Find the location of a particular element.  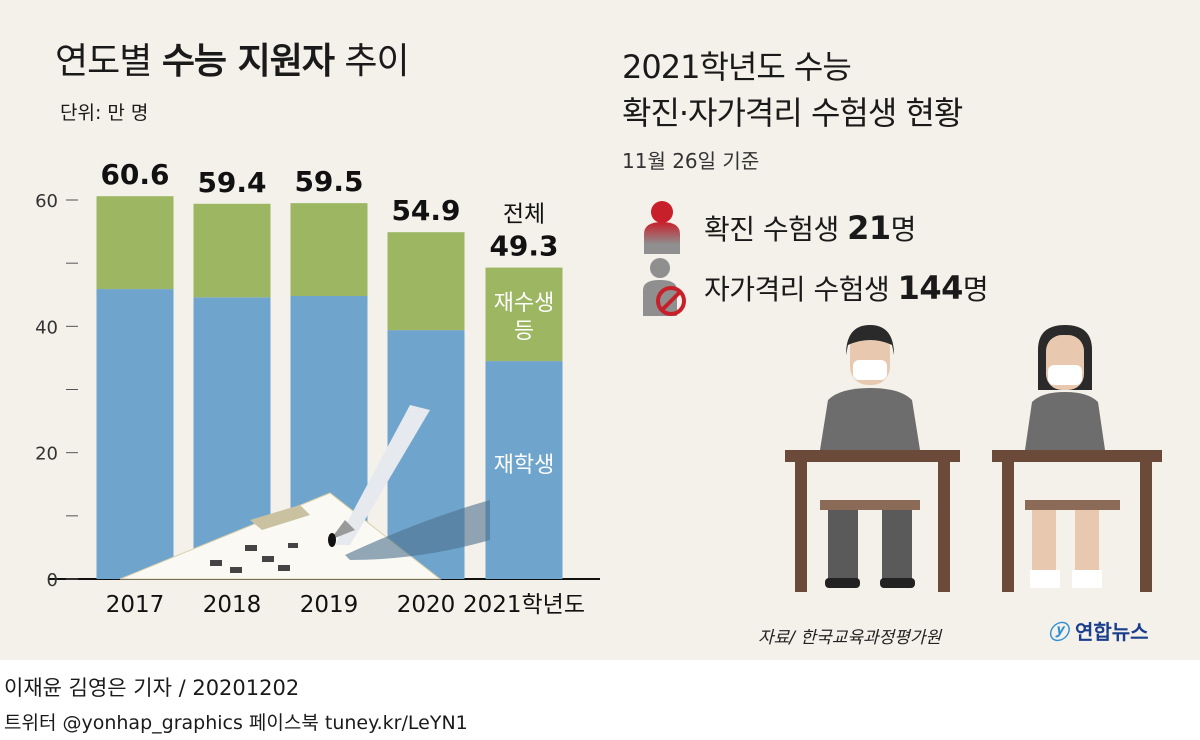

series-label-repeat-2: 등 is located at coordinates (524, 331).